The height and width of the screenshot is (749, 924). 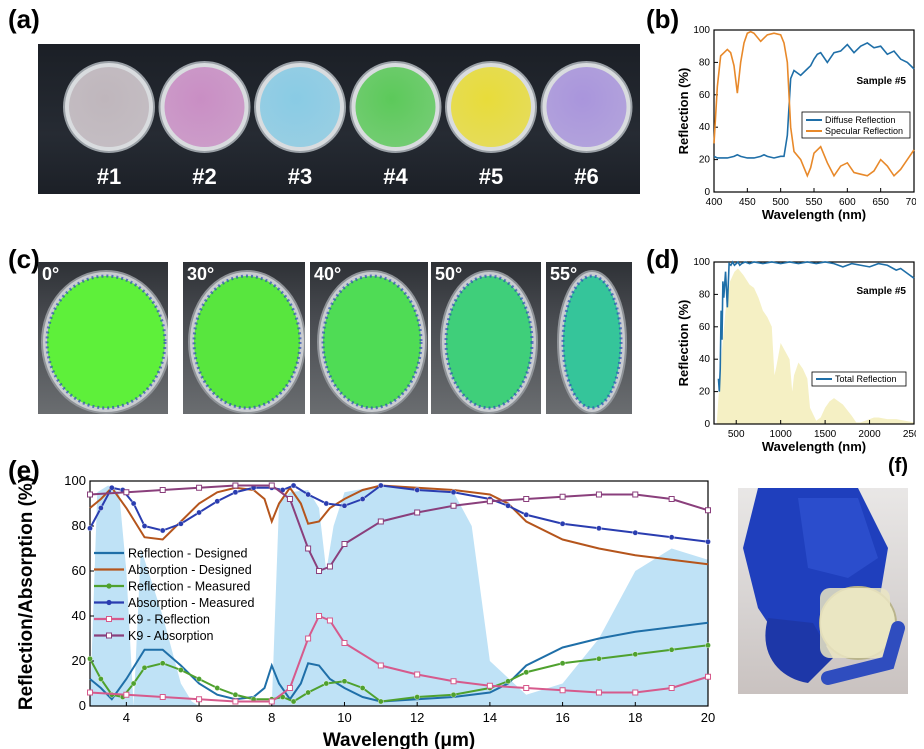 I want to click on panel-label-e: (e), so click(x=24, y=470).